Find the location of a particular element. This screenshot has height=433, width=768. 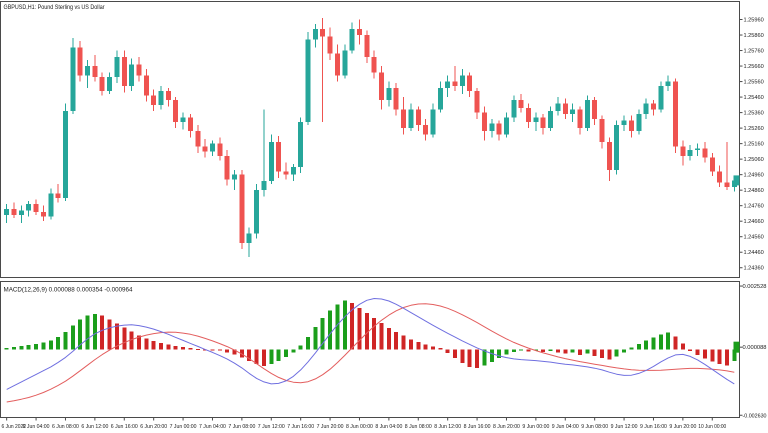

price-tick-label: 1.24860 is located at coordinates (754, 191).